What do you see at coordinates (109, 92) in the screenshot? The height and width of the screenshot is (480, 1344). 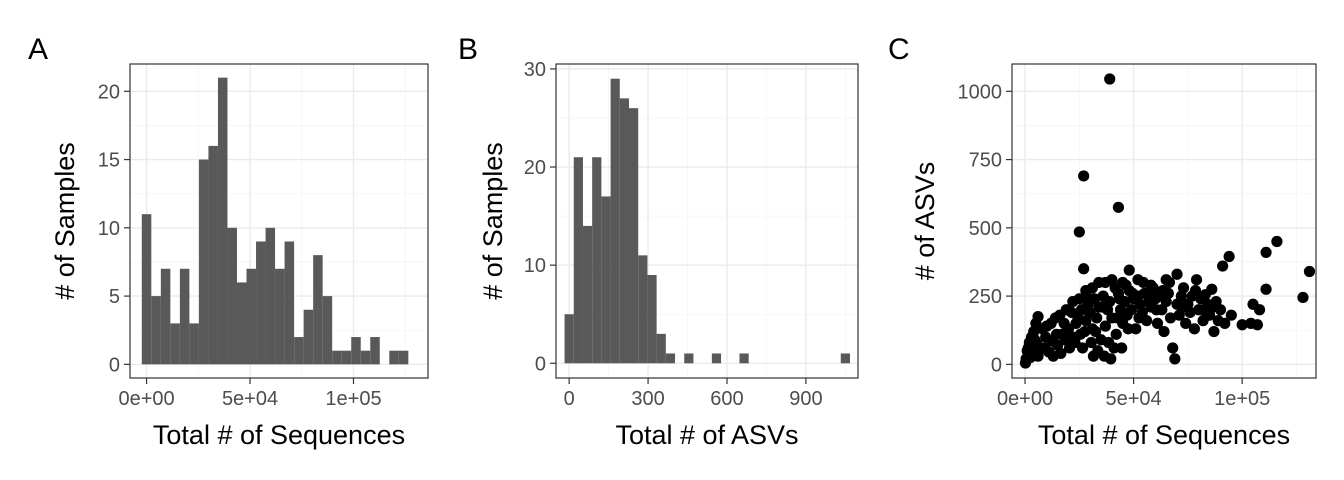 I see `panel-a-y-tick-label: 20` at bounding box center [109, 92].